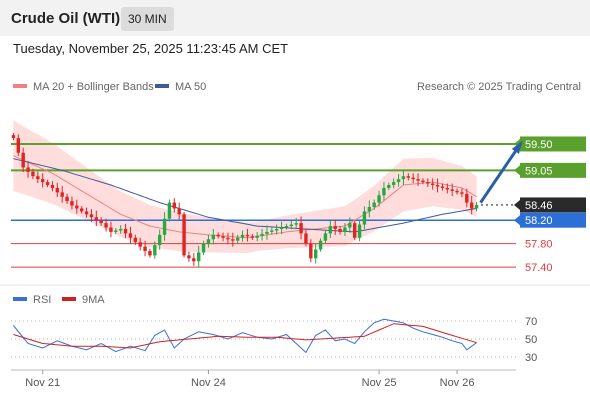  I want to click on resistance-level-label: 59.50, so click(539, 145).